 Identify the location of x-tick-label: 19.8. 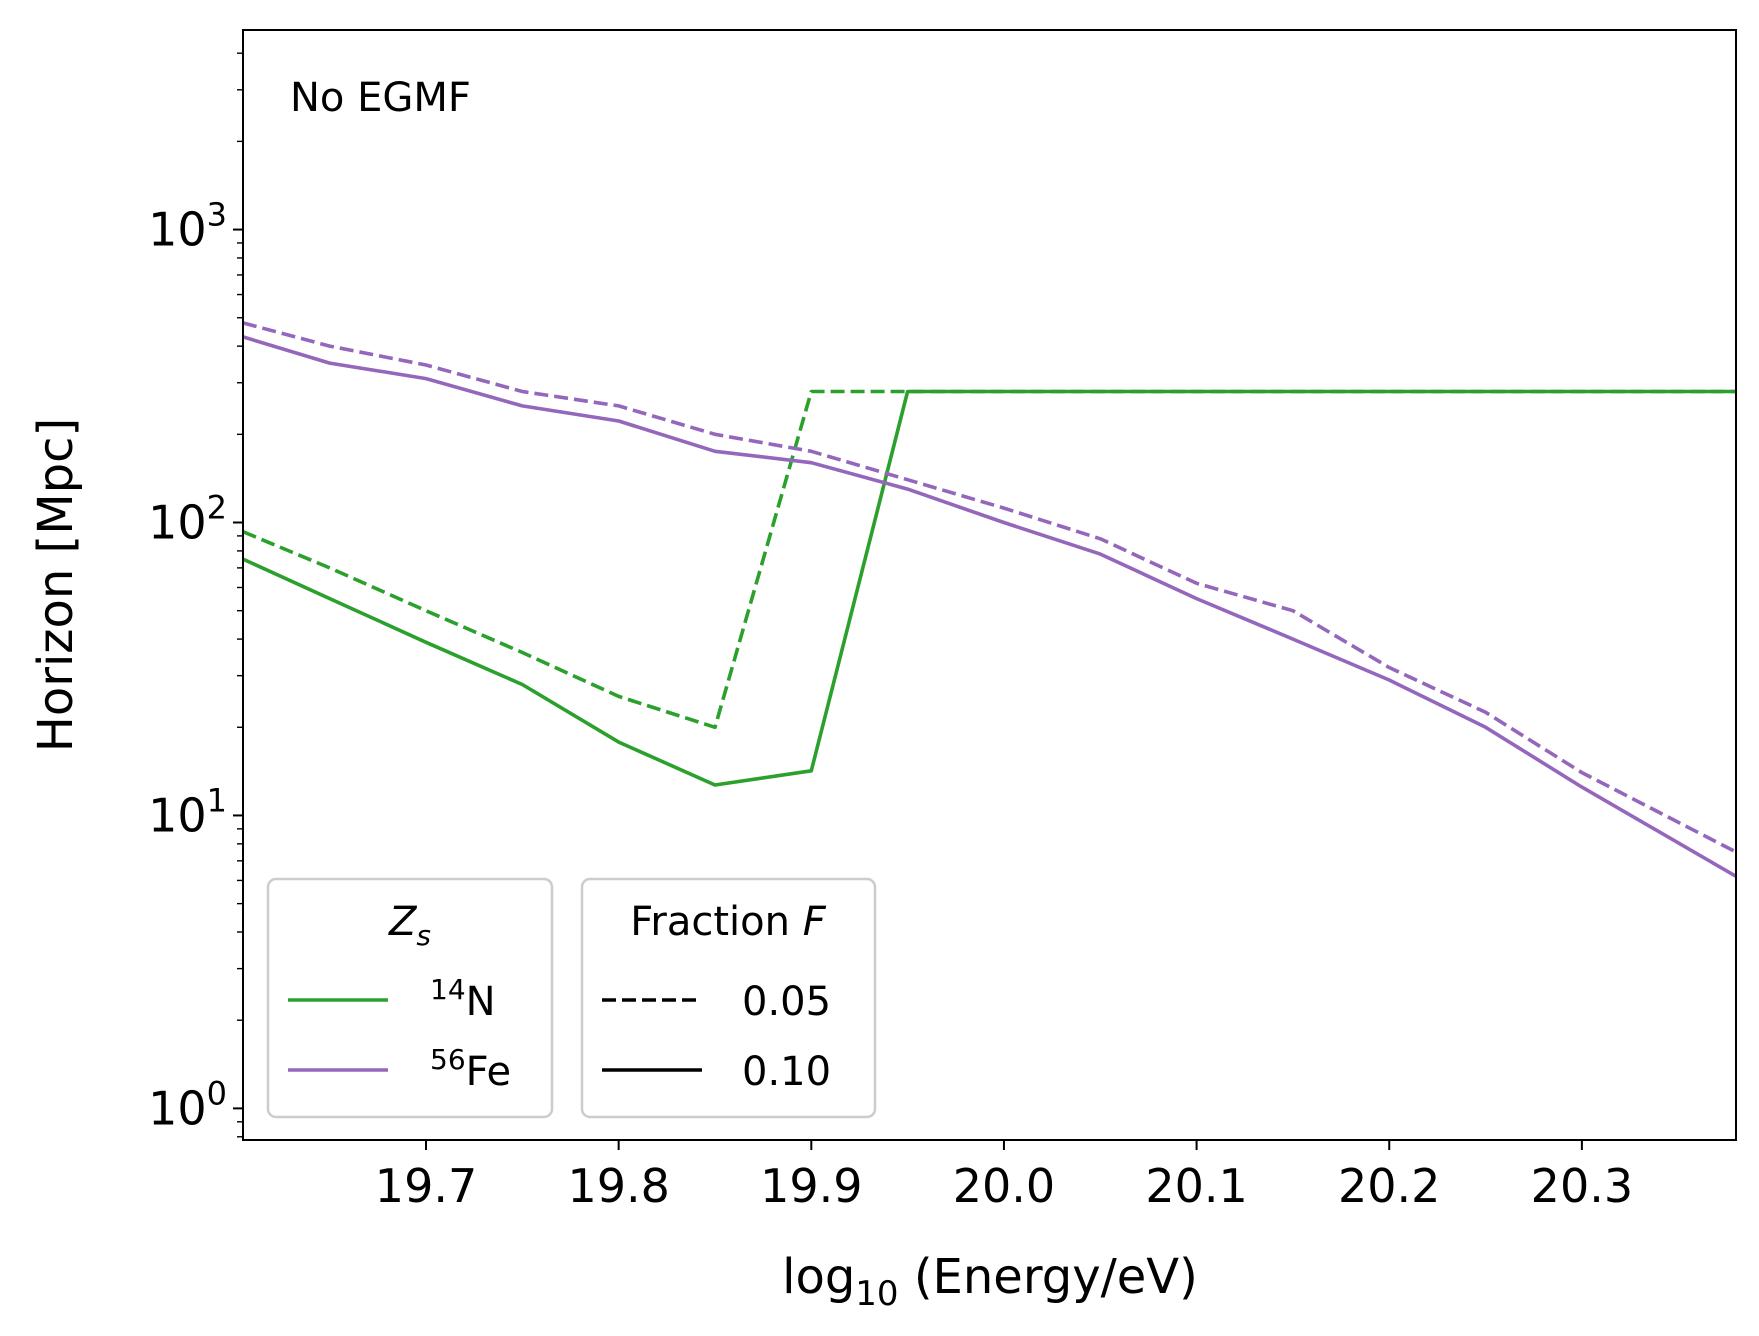
(618, 1186).